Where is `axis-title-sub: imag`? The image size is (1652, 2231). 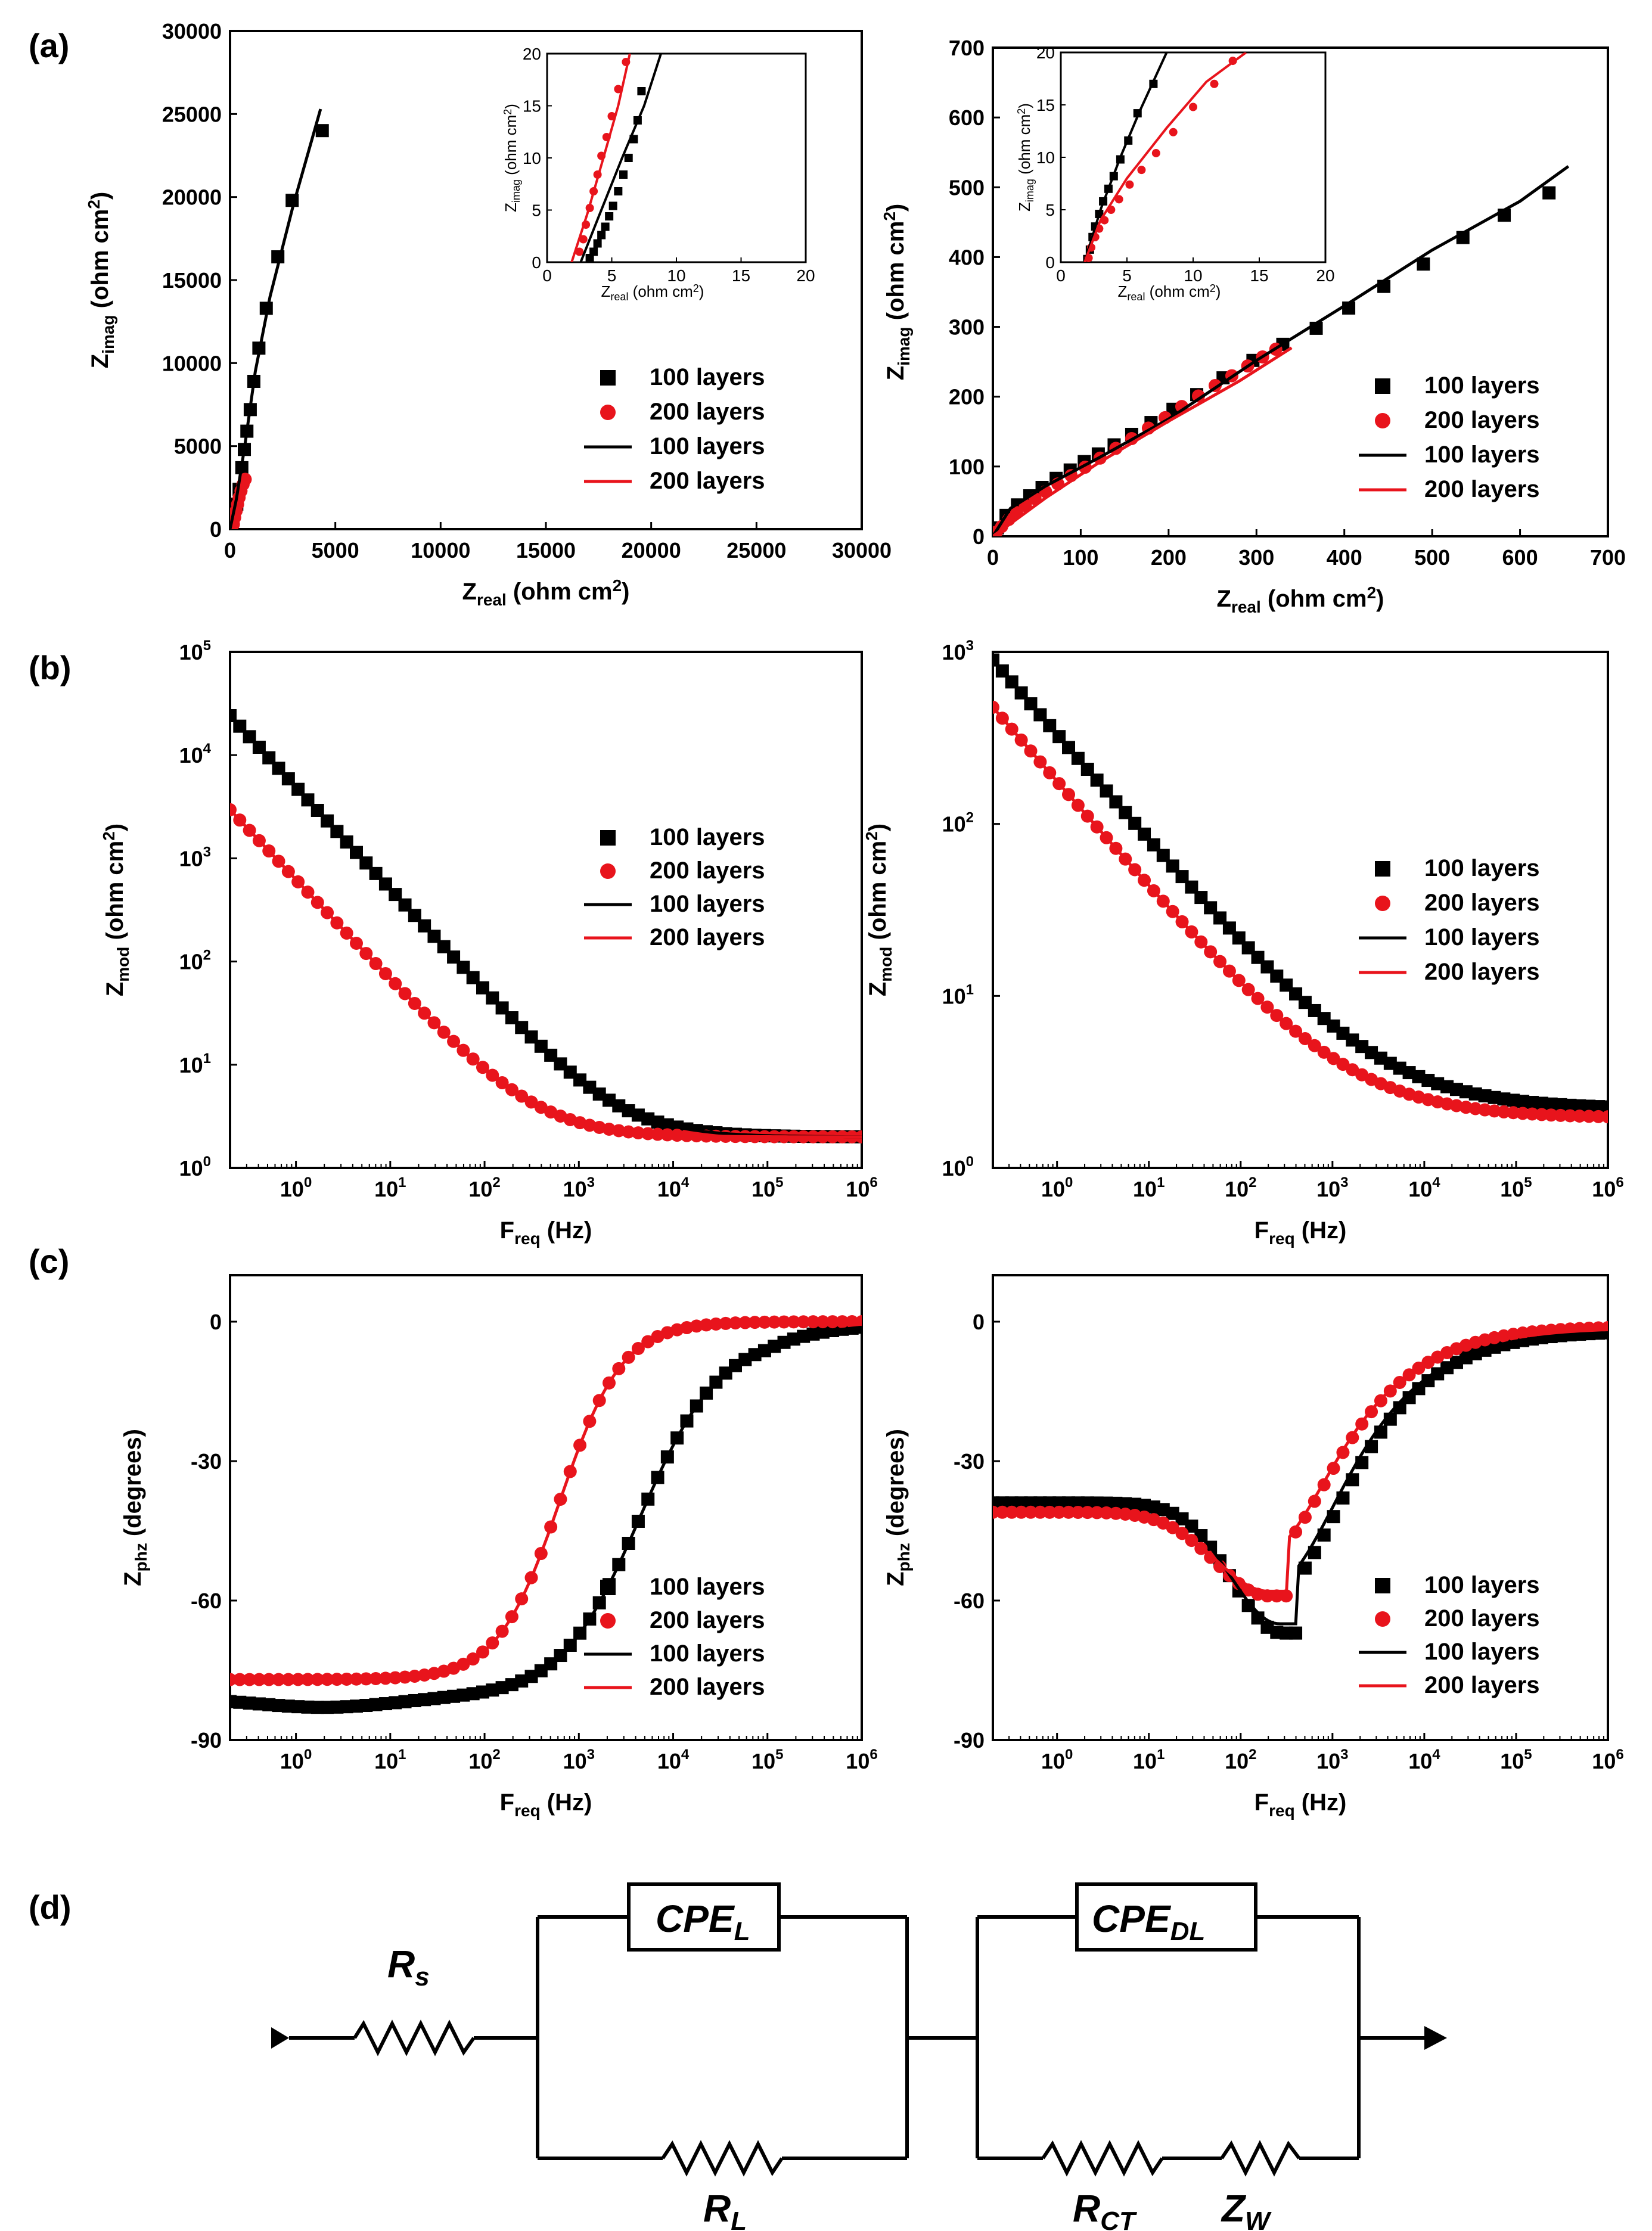 axis-title-sub: imag is located at coordinates (1030, 190).